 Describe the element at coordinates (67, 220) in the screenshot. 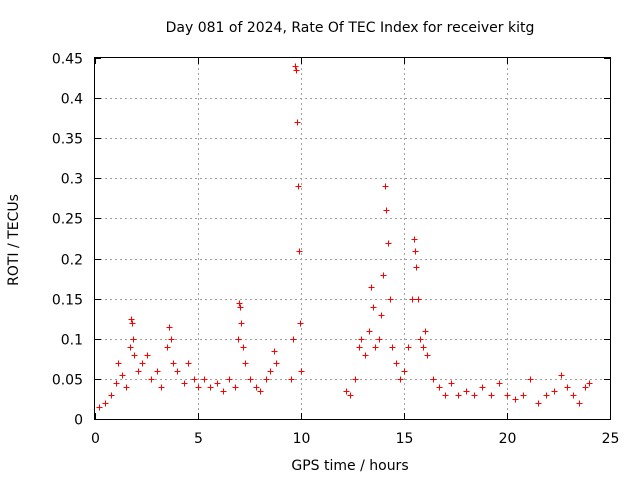

I see `y-tick-label: 0.25` at that location.